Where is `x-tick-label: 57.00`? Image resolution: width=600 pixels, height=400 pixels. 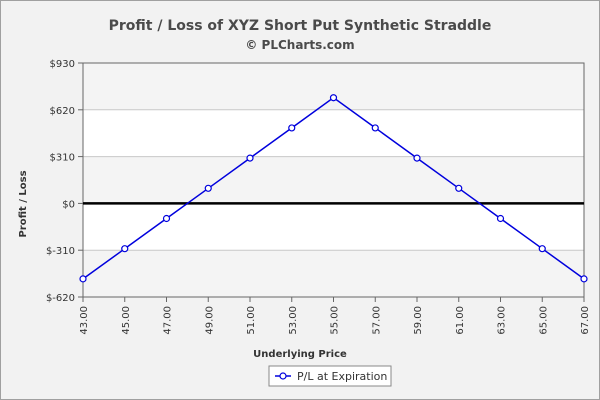 x-tick-label: 57.00 is located at coordinates (376, 320).